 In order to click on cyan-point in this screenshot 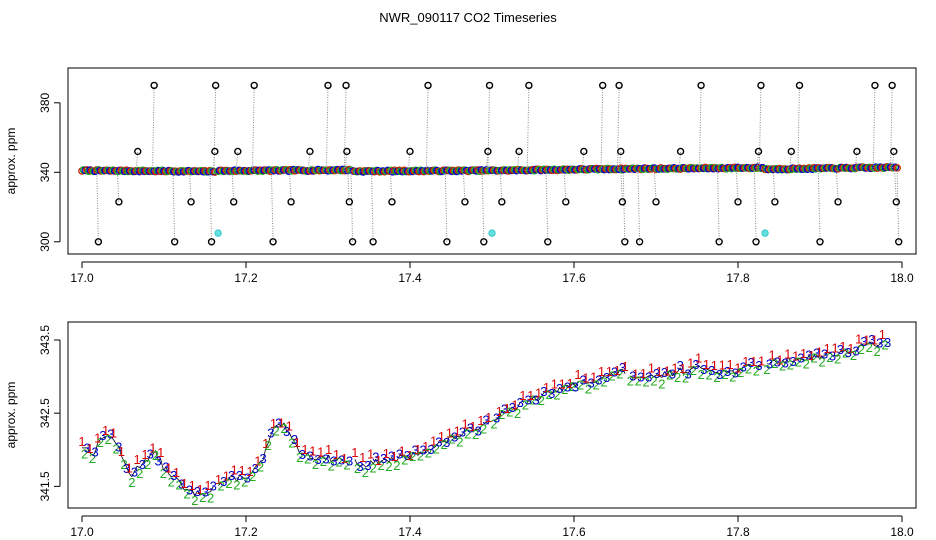, I will do `click(765, 233)`.